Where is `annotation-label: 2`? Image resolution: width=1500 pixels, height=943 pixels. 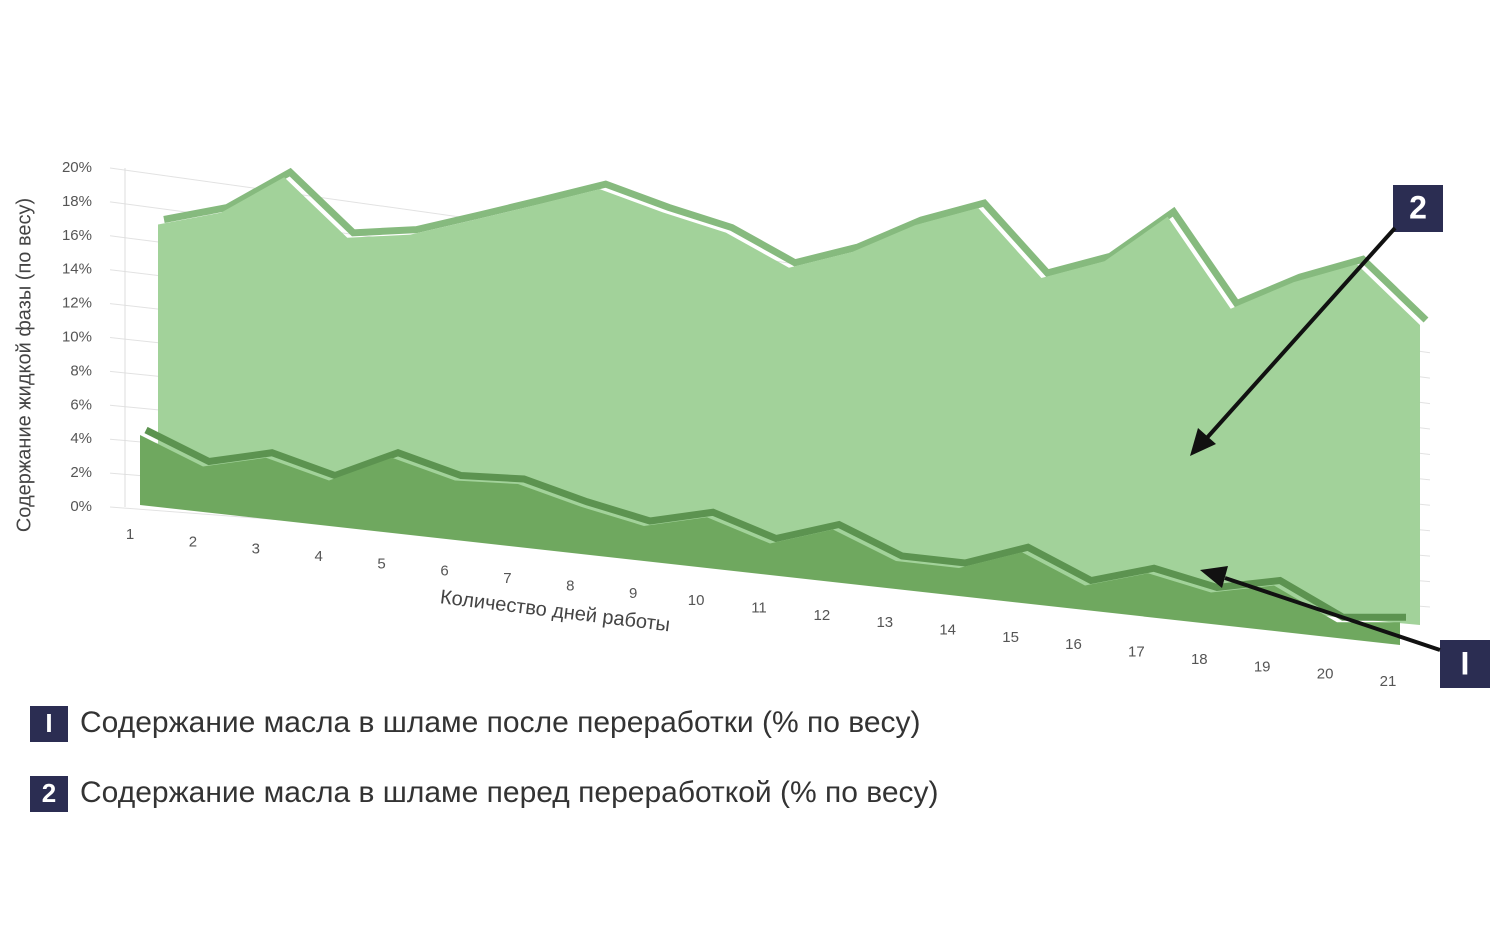
annotation-label: 2 is located at coordinates (1418, 207).